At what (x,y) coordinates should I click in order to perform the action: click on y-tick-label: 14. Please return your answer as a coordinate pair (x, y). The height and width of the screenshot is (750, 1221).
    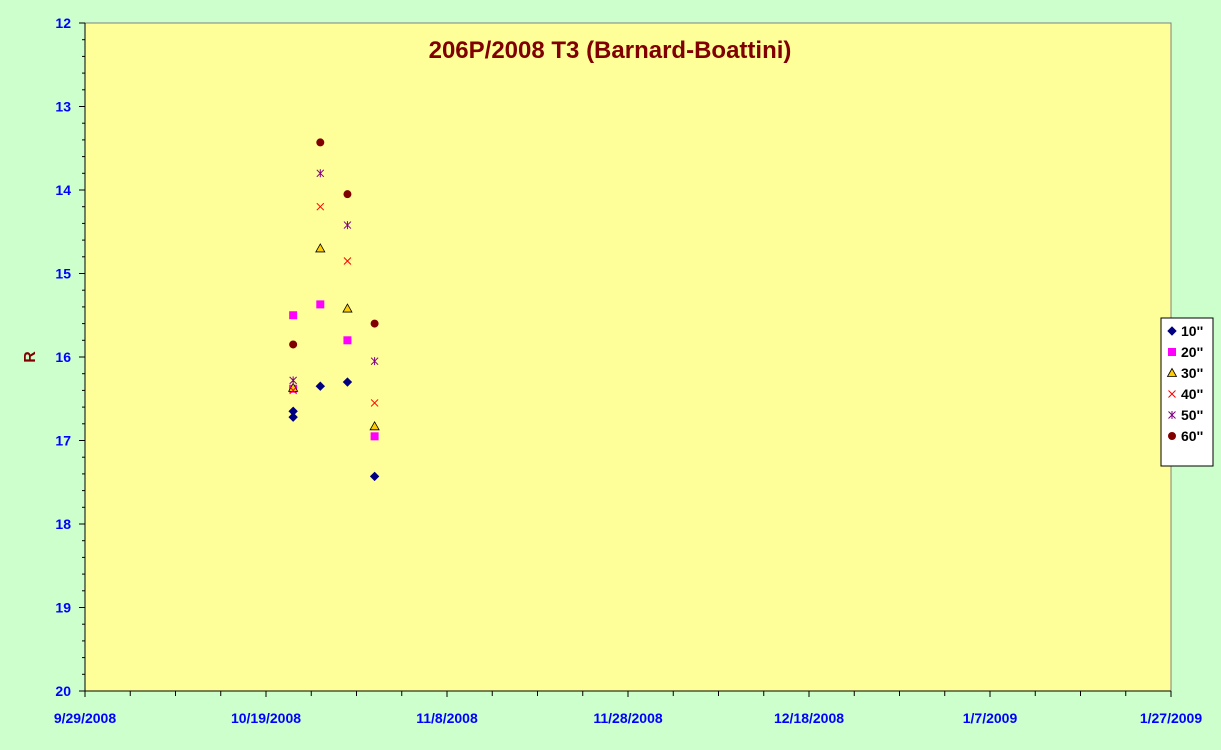
    Looking at the image, I should click on (63, 190).